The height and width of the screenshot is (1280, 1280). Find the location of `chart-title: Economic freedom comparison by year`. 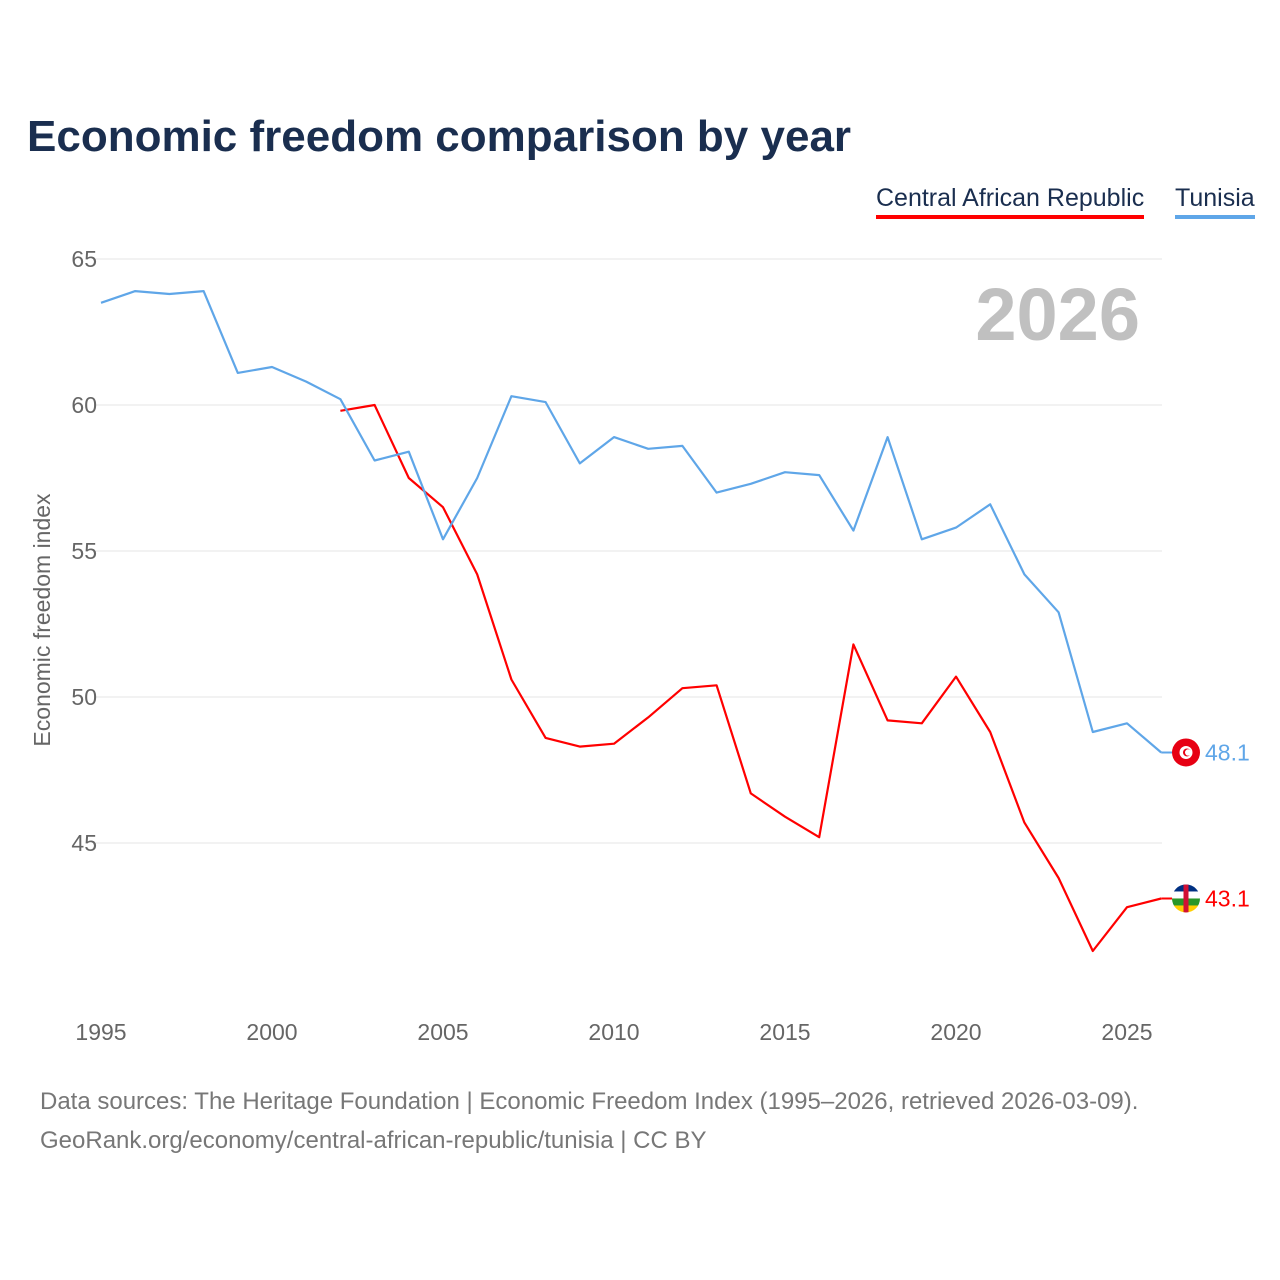

chart-title: Economic freedom comparison by year is located at coordinates (439, 136).